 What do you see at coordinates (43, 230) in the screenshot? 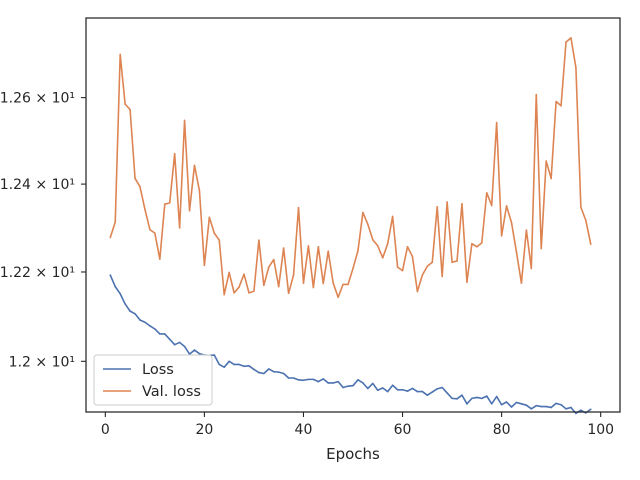
I see `y-axis: 1.2 × 10¹ 1.22 × 10¹ 1.24 × 10¹ 1.26 × 10¹` at bounding box center [43, 230].